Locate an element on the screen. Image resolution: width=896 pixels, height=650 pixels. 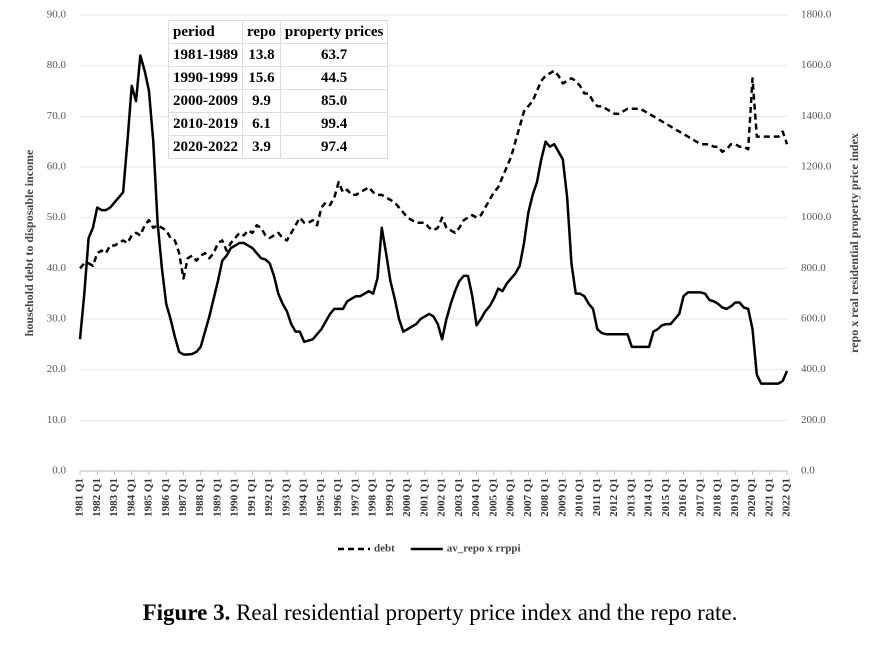
x-tick-label: 1996 Q1 is located at coordinates (338, 497).